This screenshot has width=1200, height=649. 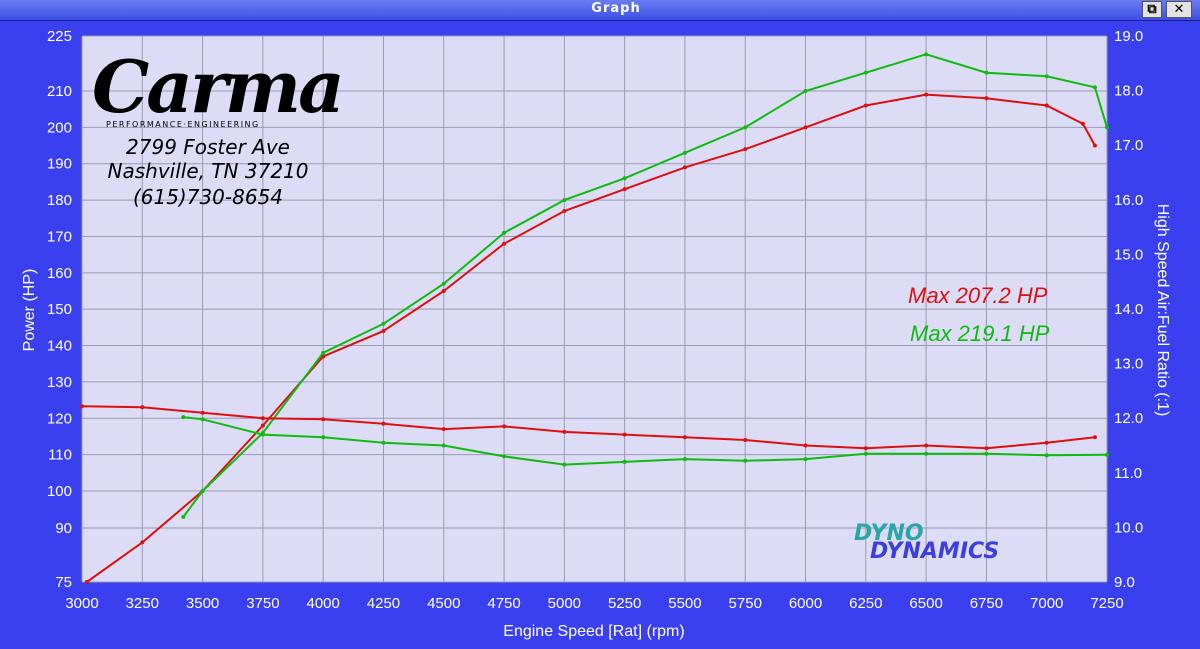 I want to click on x-tick-label: 6500, so click(x=925, y=603).